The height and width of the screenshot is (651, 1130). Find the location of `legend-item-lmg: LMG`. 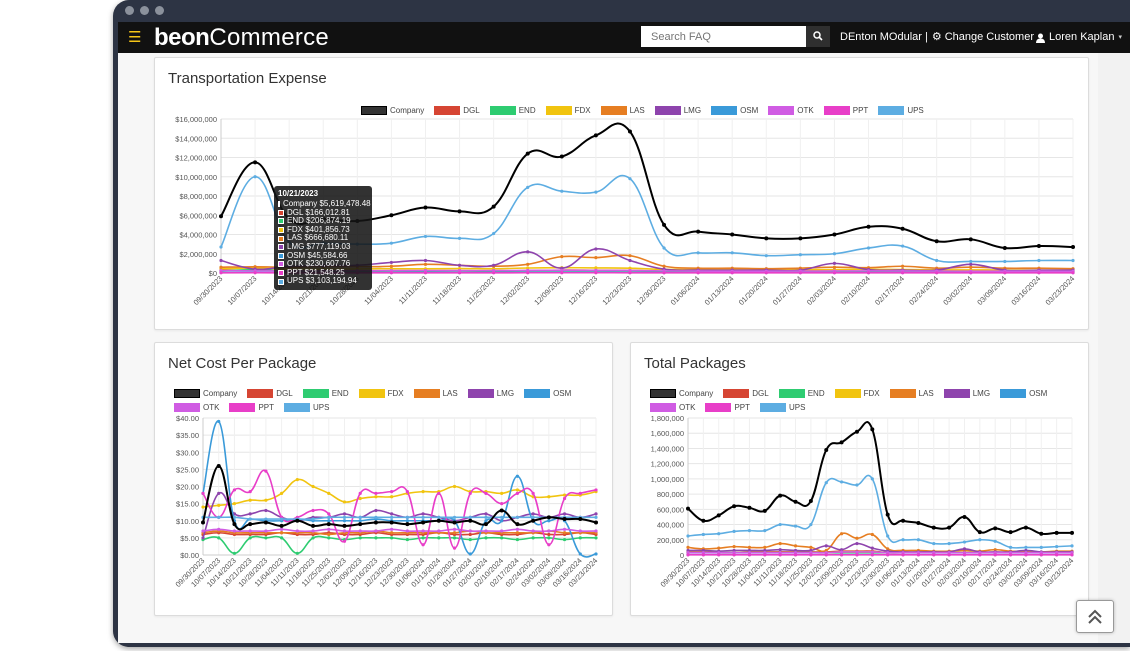

legend-item-lmg: LMG is located at coordinates (966, 393).